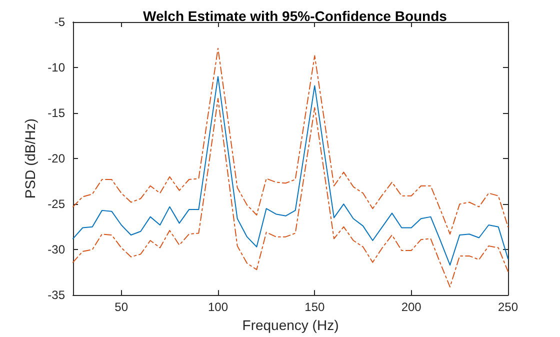 The height and width of the screenshot is (337, 560). I want to click on x-tick-label: 150, so click(314, 307).